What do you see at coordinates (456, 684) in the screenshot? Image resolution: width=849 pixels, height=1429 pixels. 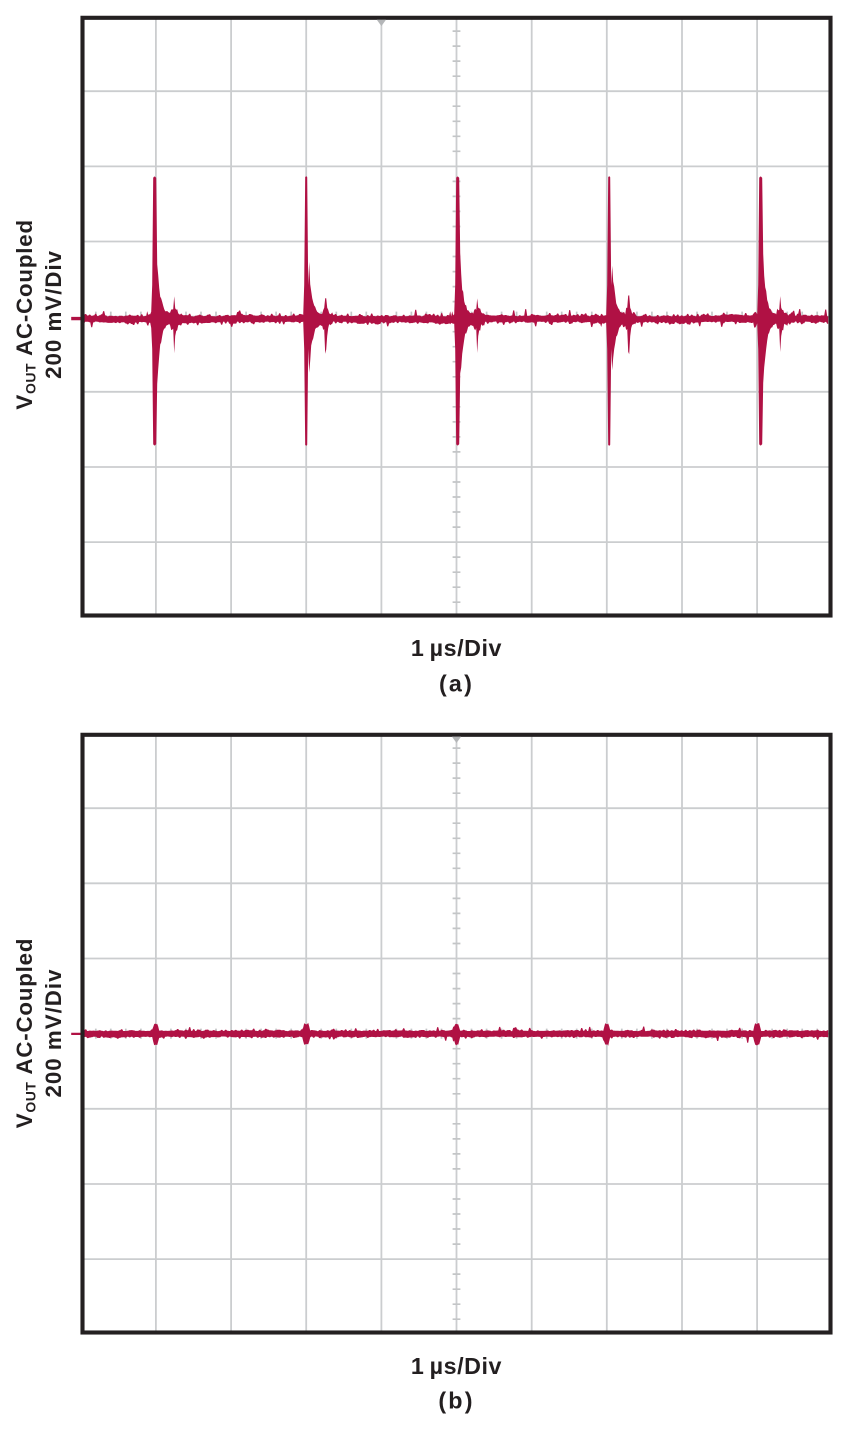 I see `svg-text: (a)` at bounding box center [456, 684].